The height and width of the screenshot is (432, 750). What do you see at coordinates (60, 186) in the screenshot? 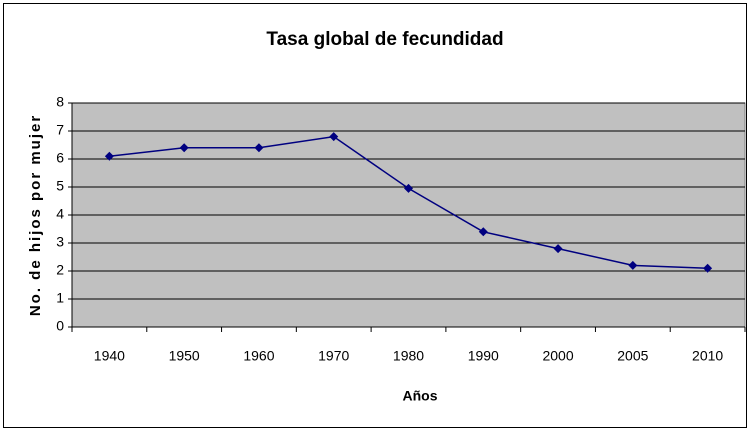
I see `y-tick-label: 5` at bounding box center [60, 186].